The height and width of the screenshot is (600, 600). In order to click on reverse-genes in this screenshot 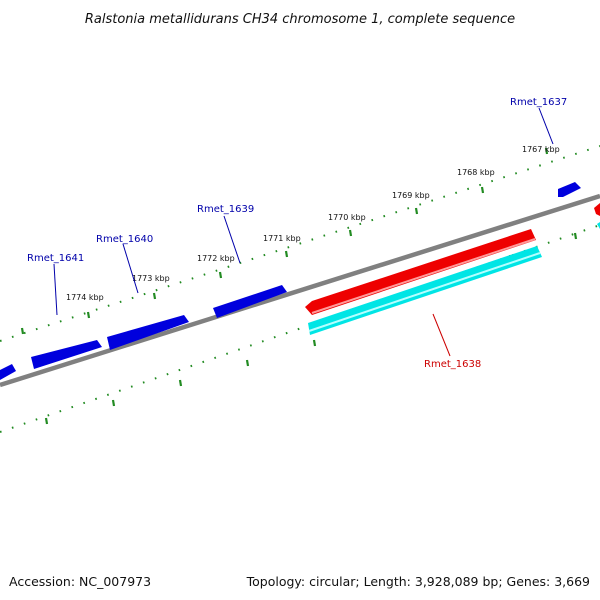, I will do `click(452, 269)`.